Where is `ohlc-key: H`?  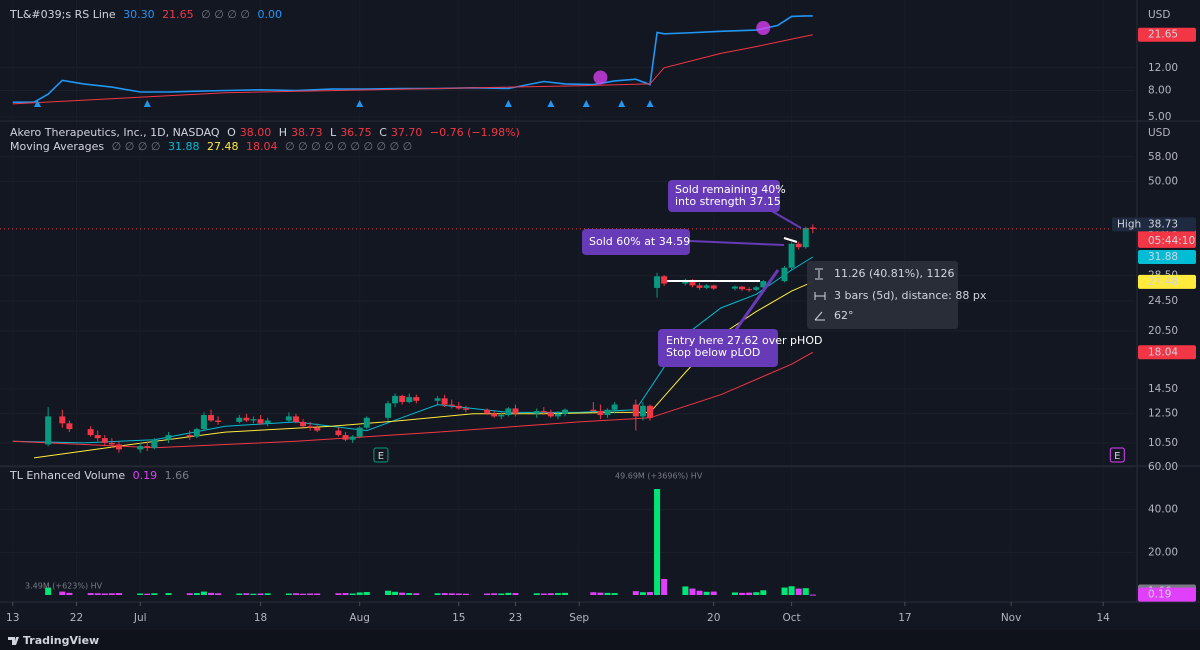
ohlc-key: H is located at coordinates (283, 132).